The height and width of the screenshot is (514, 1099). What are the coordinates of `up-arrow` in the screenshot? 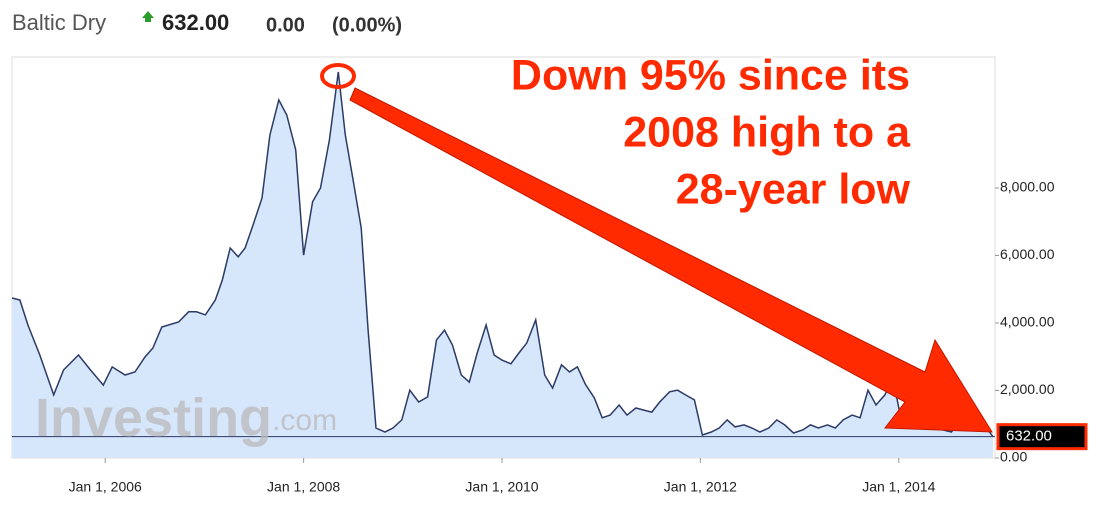 It's located at (148, 16).